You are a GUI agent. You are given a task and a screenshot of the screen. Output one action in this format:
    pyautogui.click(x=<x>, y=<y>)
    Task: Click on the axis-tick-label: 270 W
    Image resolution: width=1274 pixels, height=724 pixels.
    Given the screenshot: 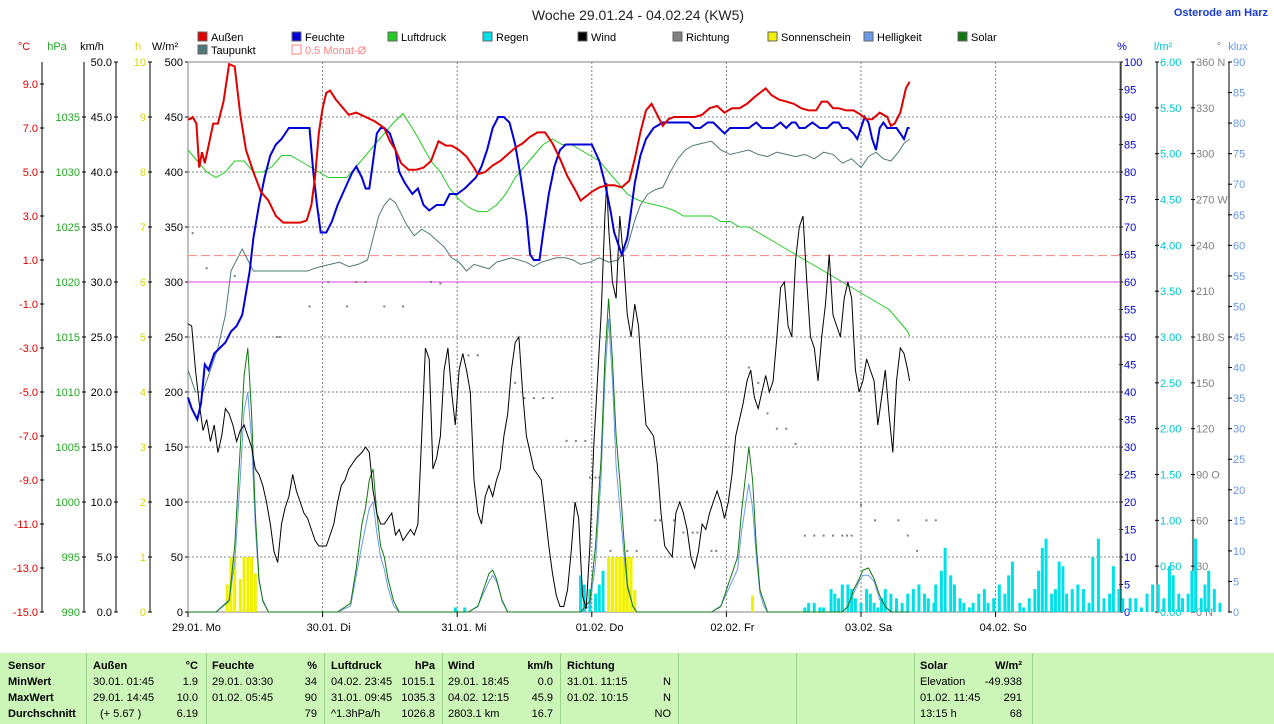 What is the action you would take?
    pyautogui.click(x=1212, y=201)
    